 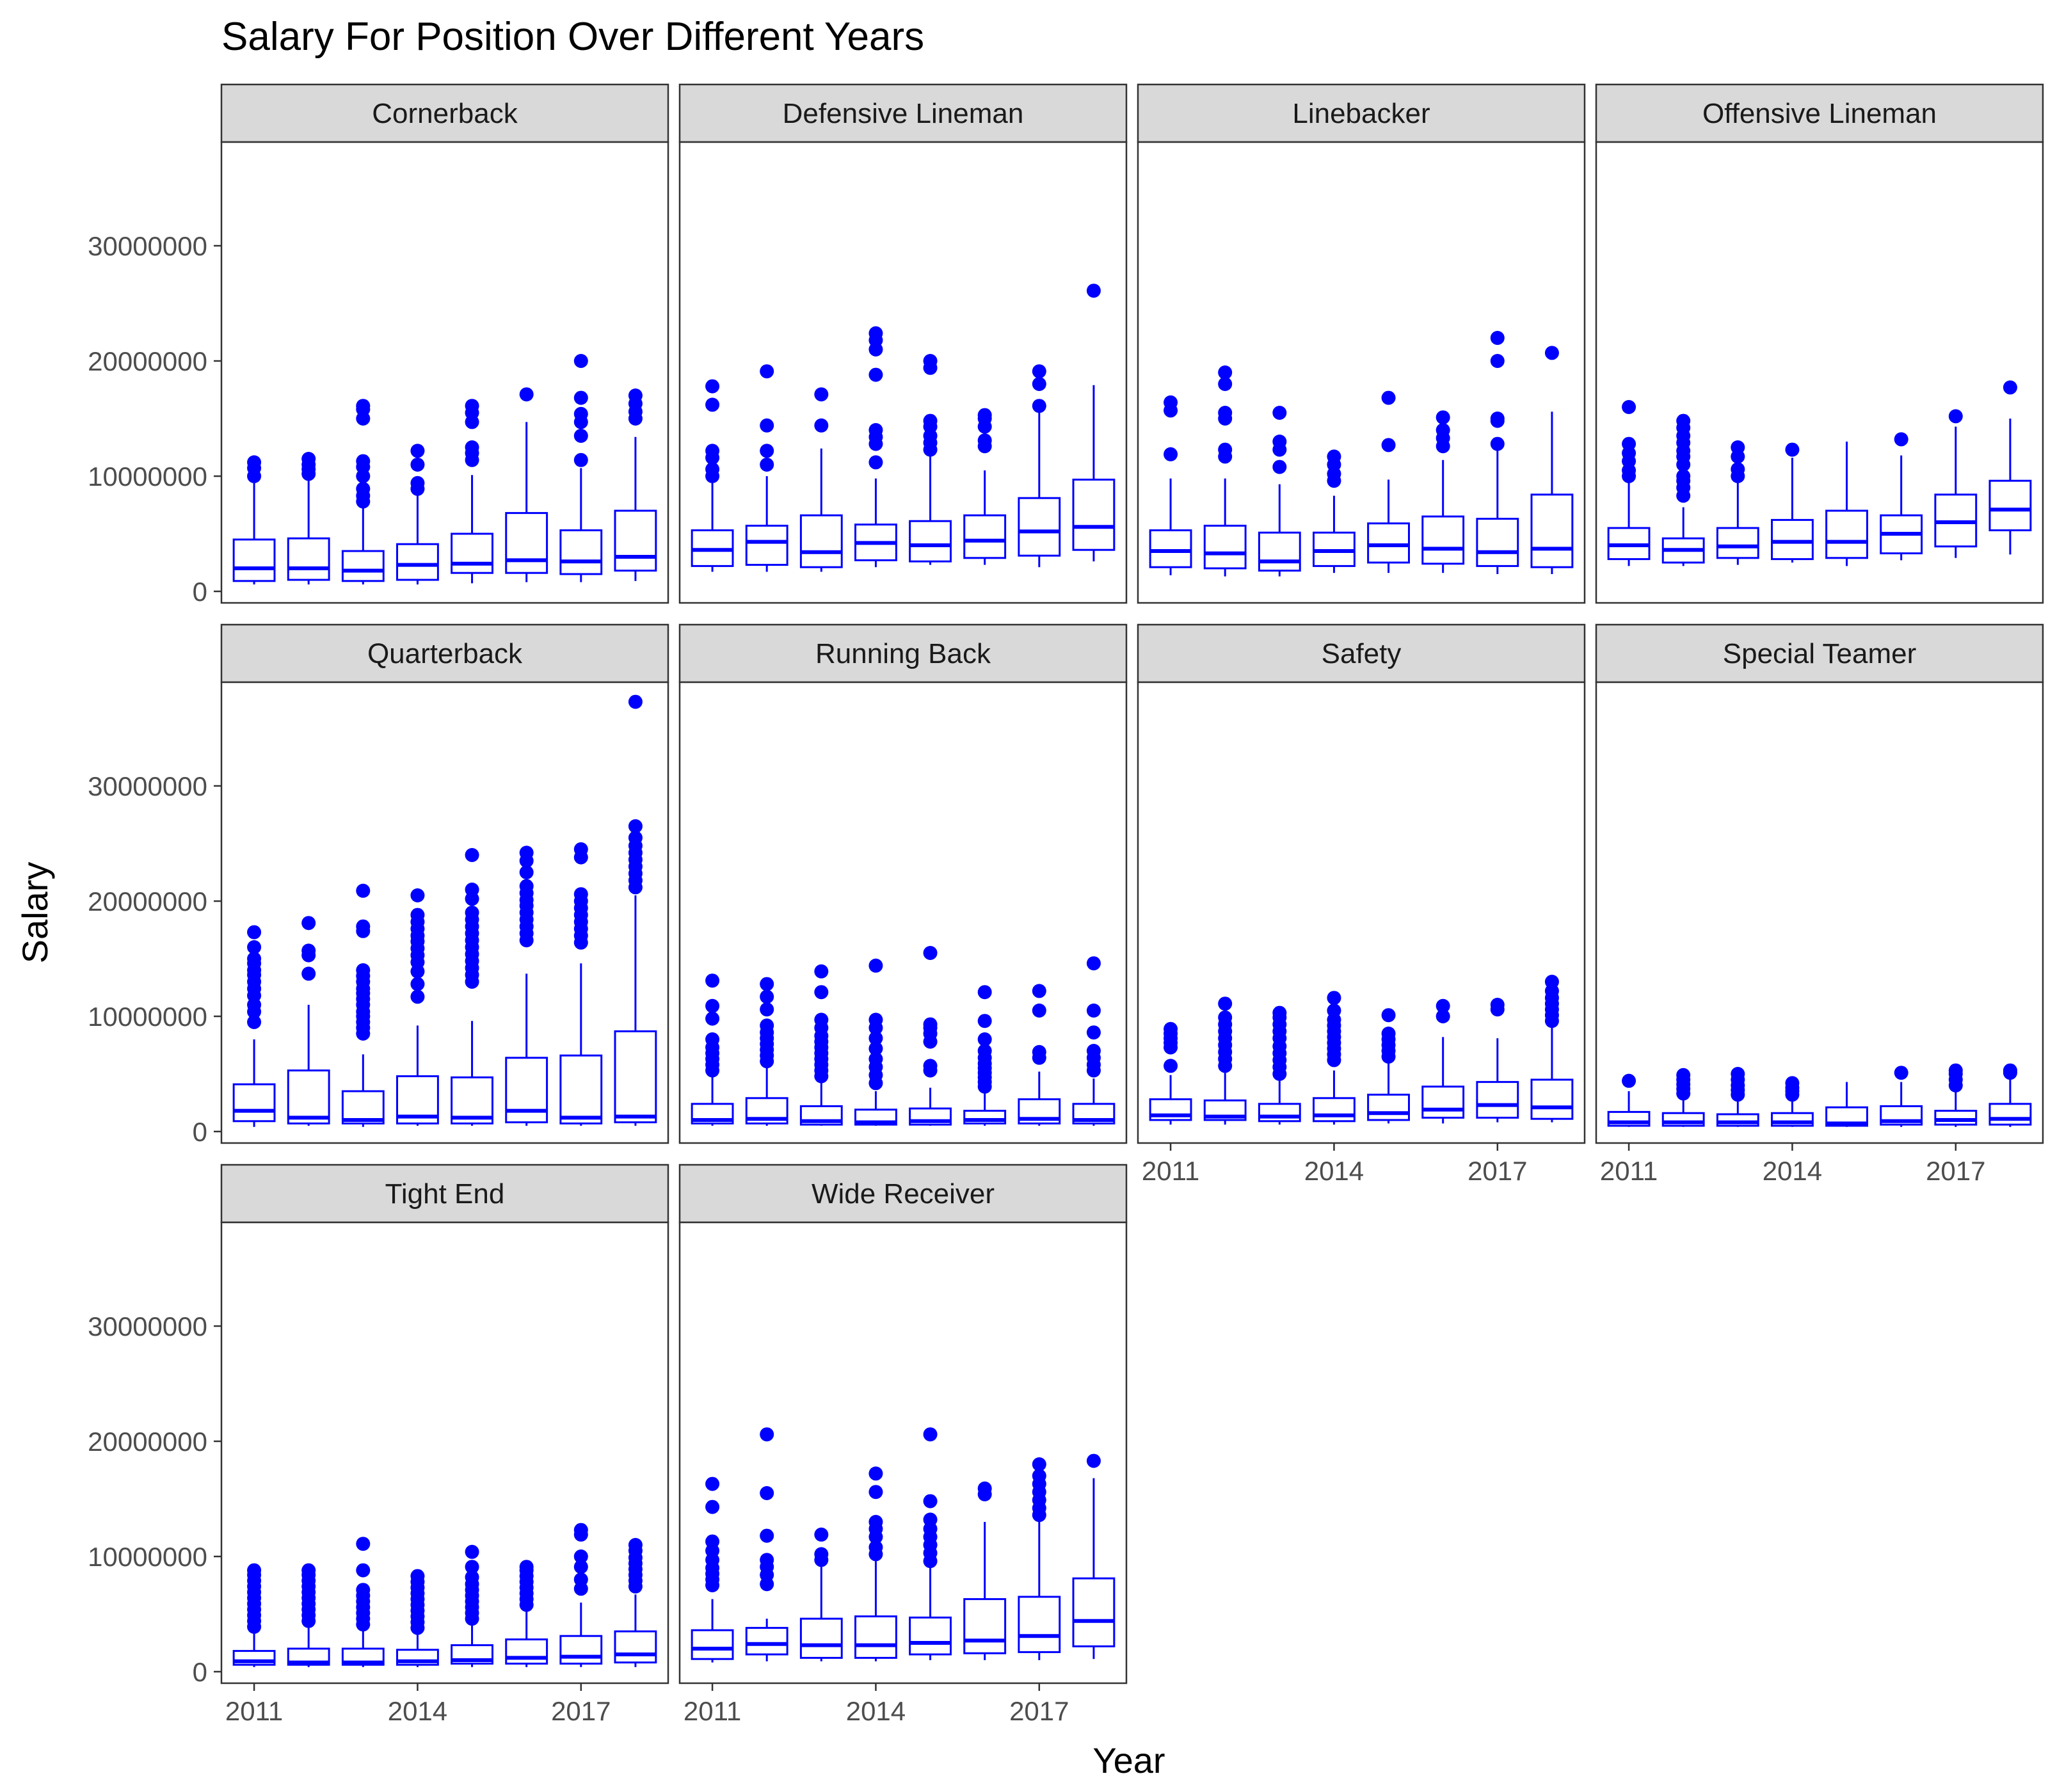 I want to click on facet-offensive-lineman: Offensive Lineman, so click(x=1819, y=343).